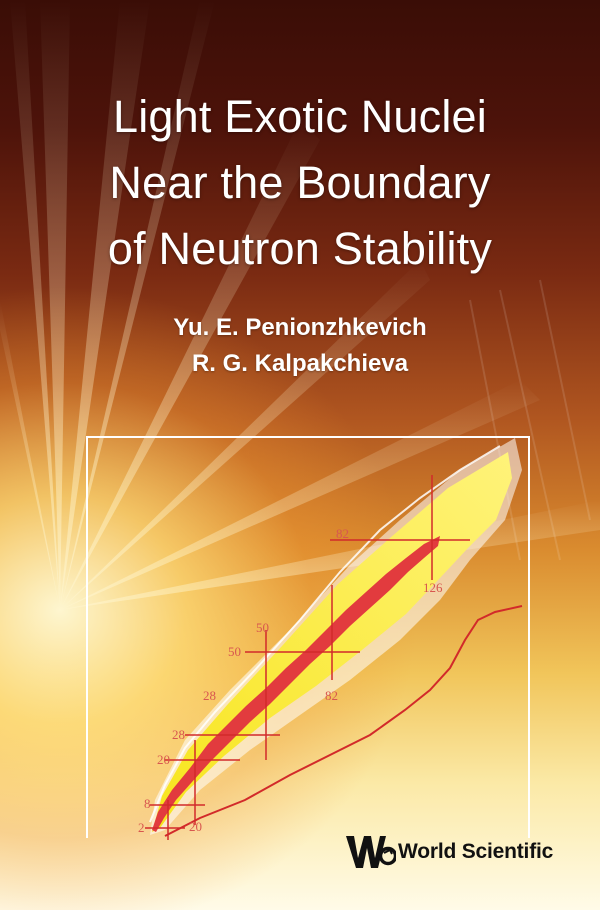 This screenshot has height=910, width=600. I want to click on label-proton-28a: 28, so click(178, 734).